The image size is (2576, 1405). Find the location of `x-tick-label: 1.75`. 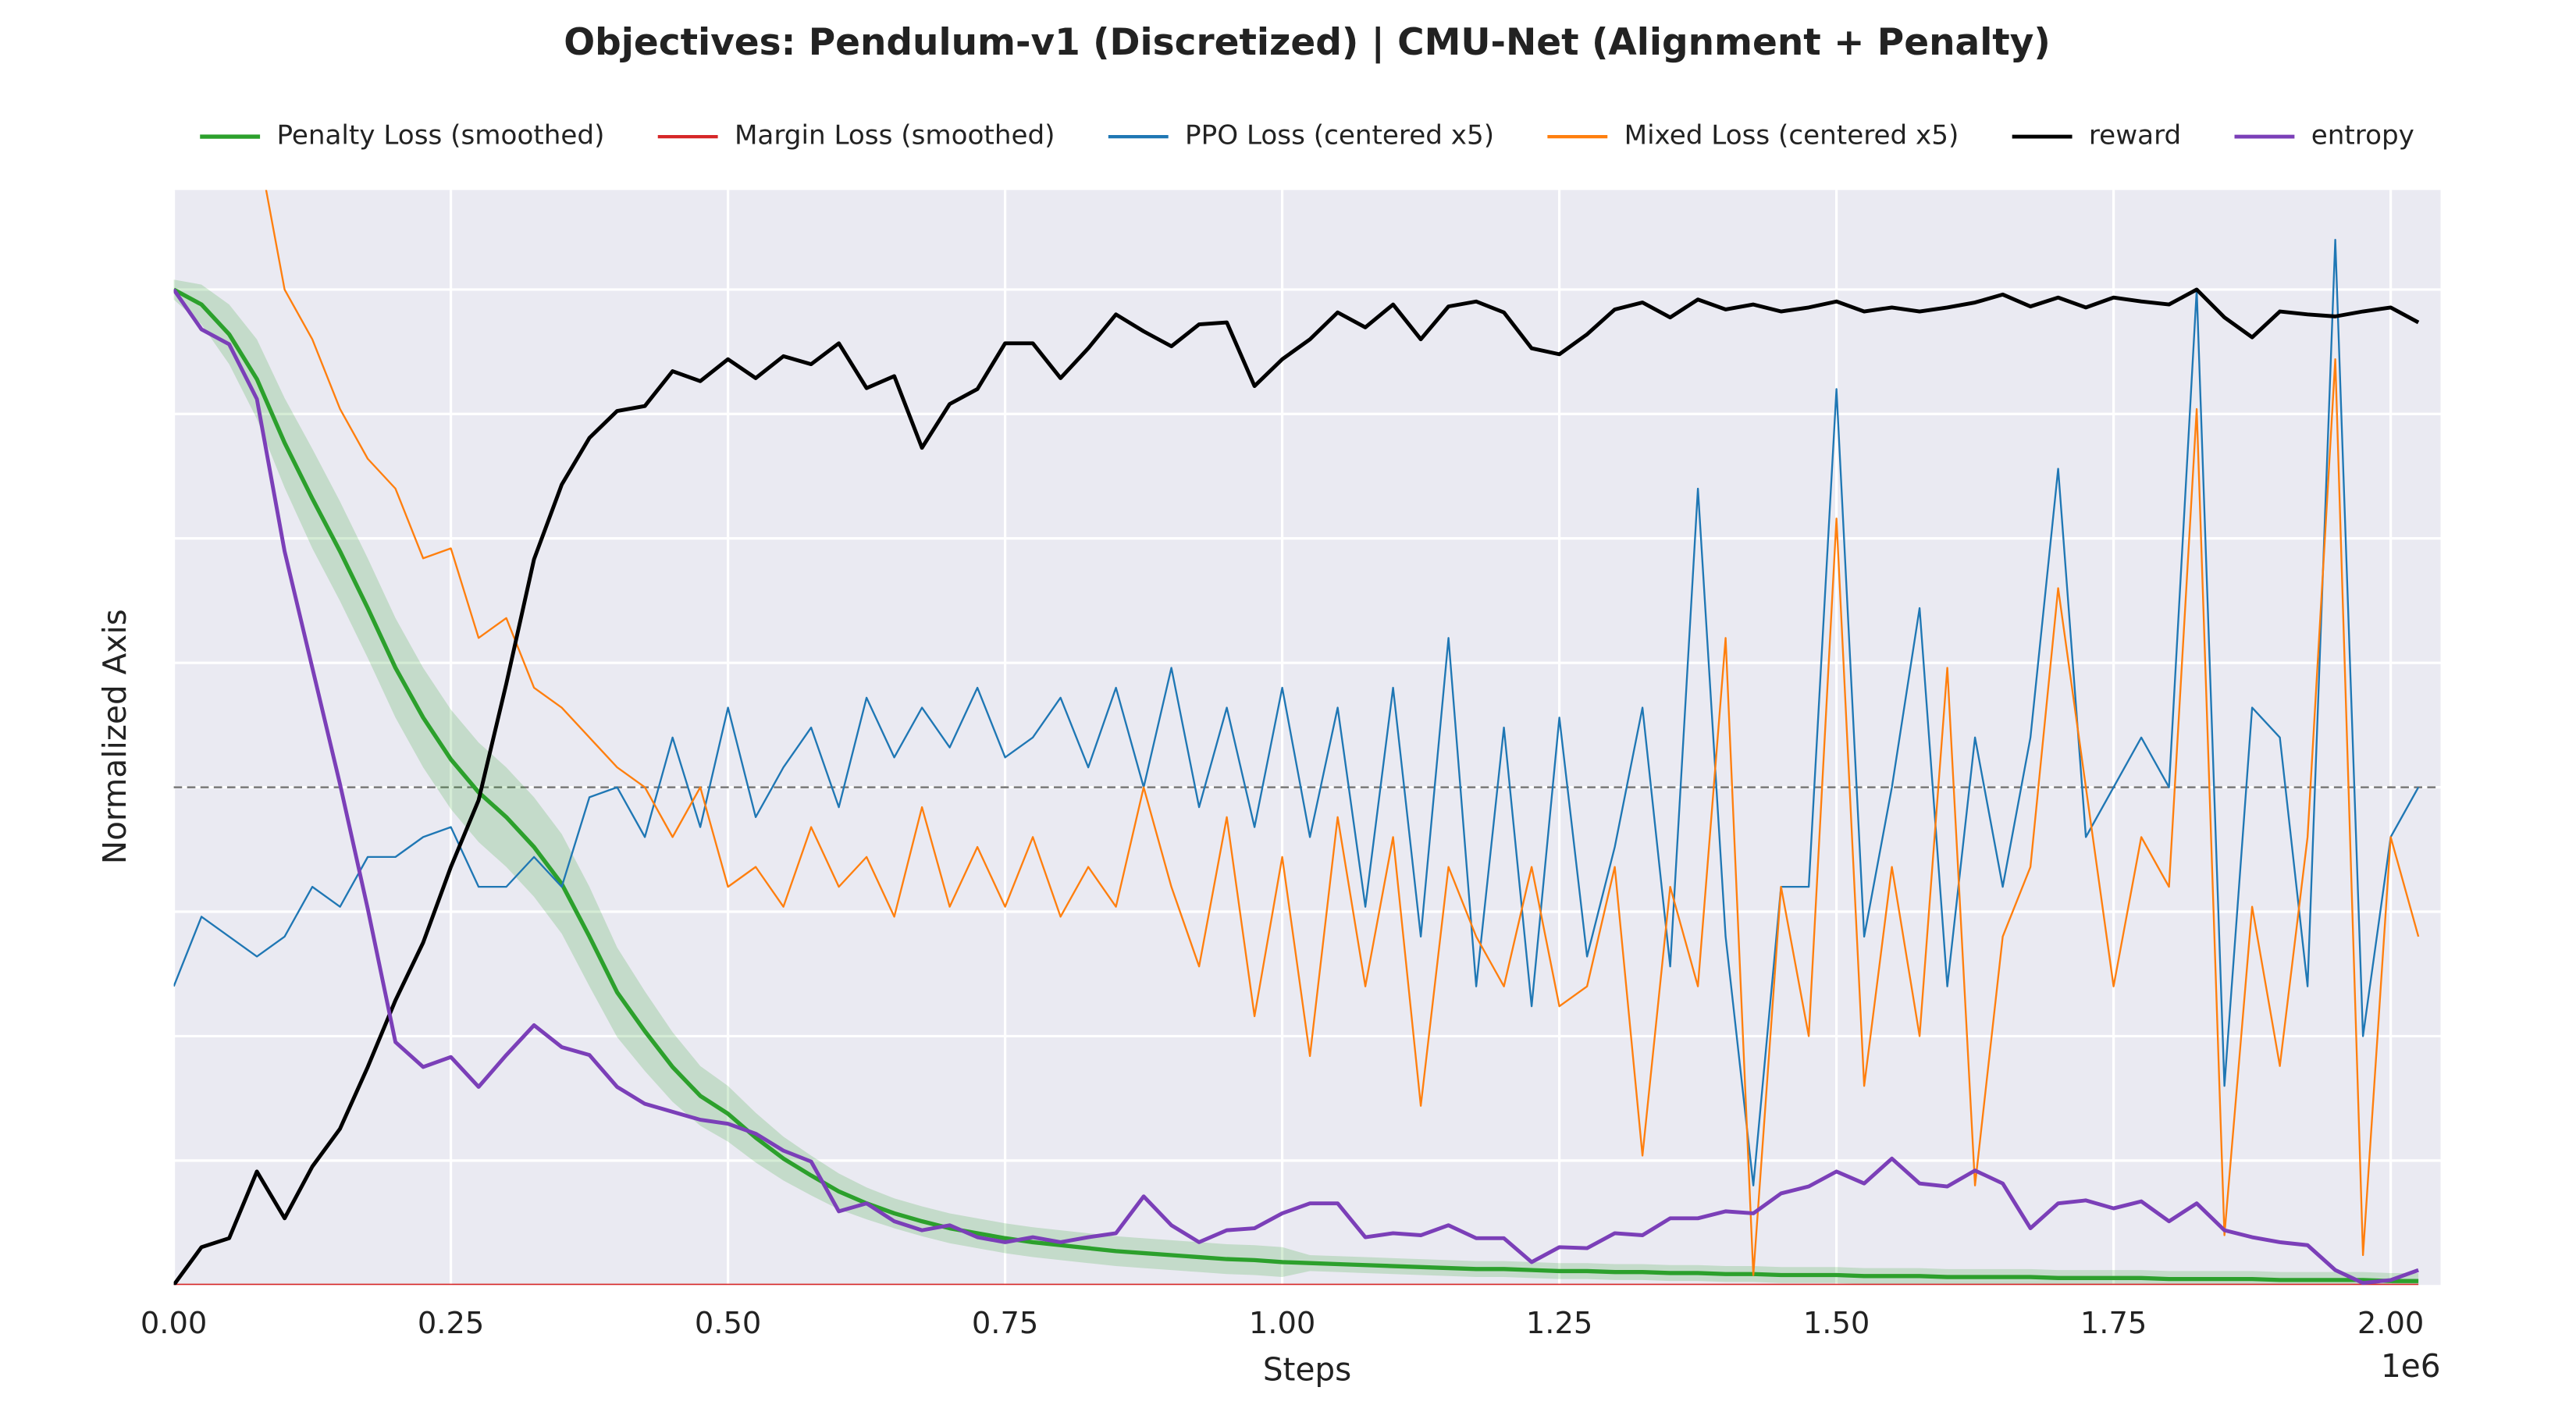

x-tick-label: 1.75 is located at coordinates (2113, 1323).